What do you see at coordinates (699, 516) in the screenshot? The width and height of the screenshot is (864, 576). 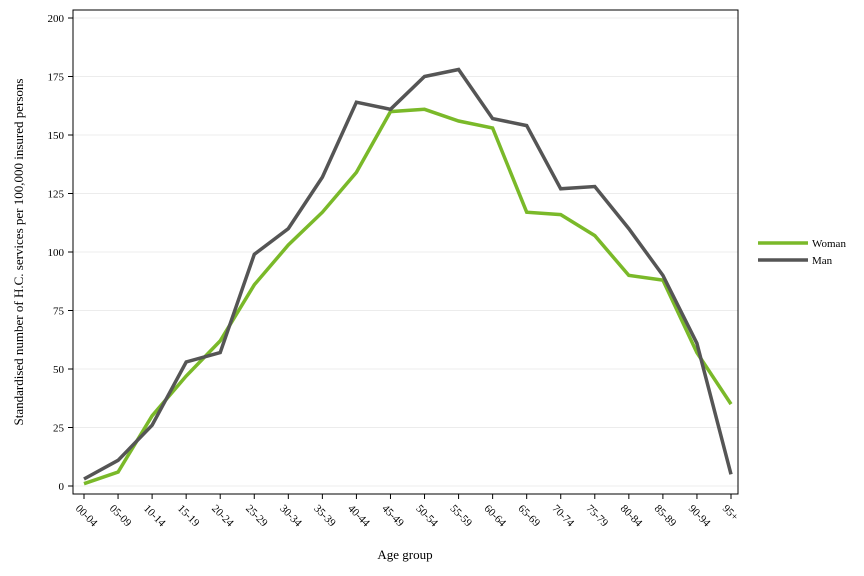 I see `x-tick-label: 90-94` at bounding box center [699, 516].